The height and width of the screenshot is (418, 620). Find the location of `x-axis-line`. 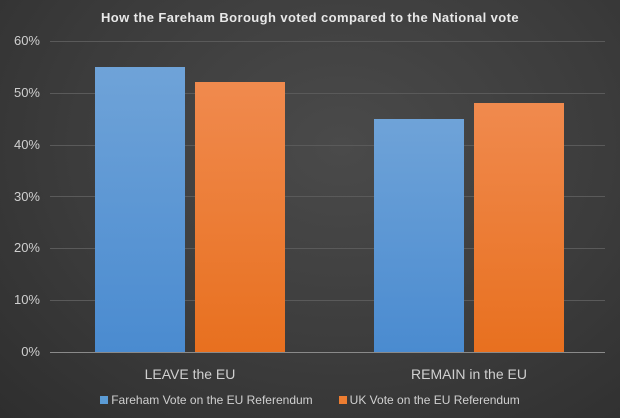

x-axis-line is located at coordinates (327, 352).